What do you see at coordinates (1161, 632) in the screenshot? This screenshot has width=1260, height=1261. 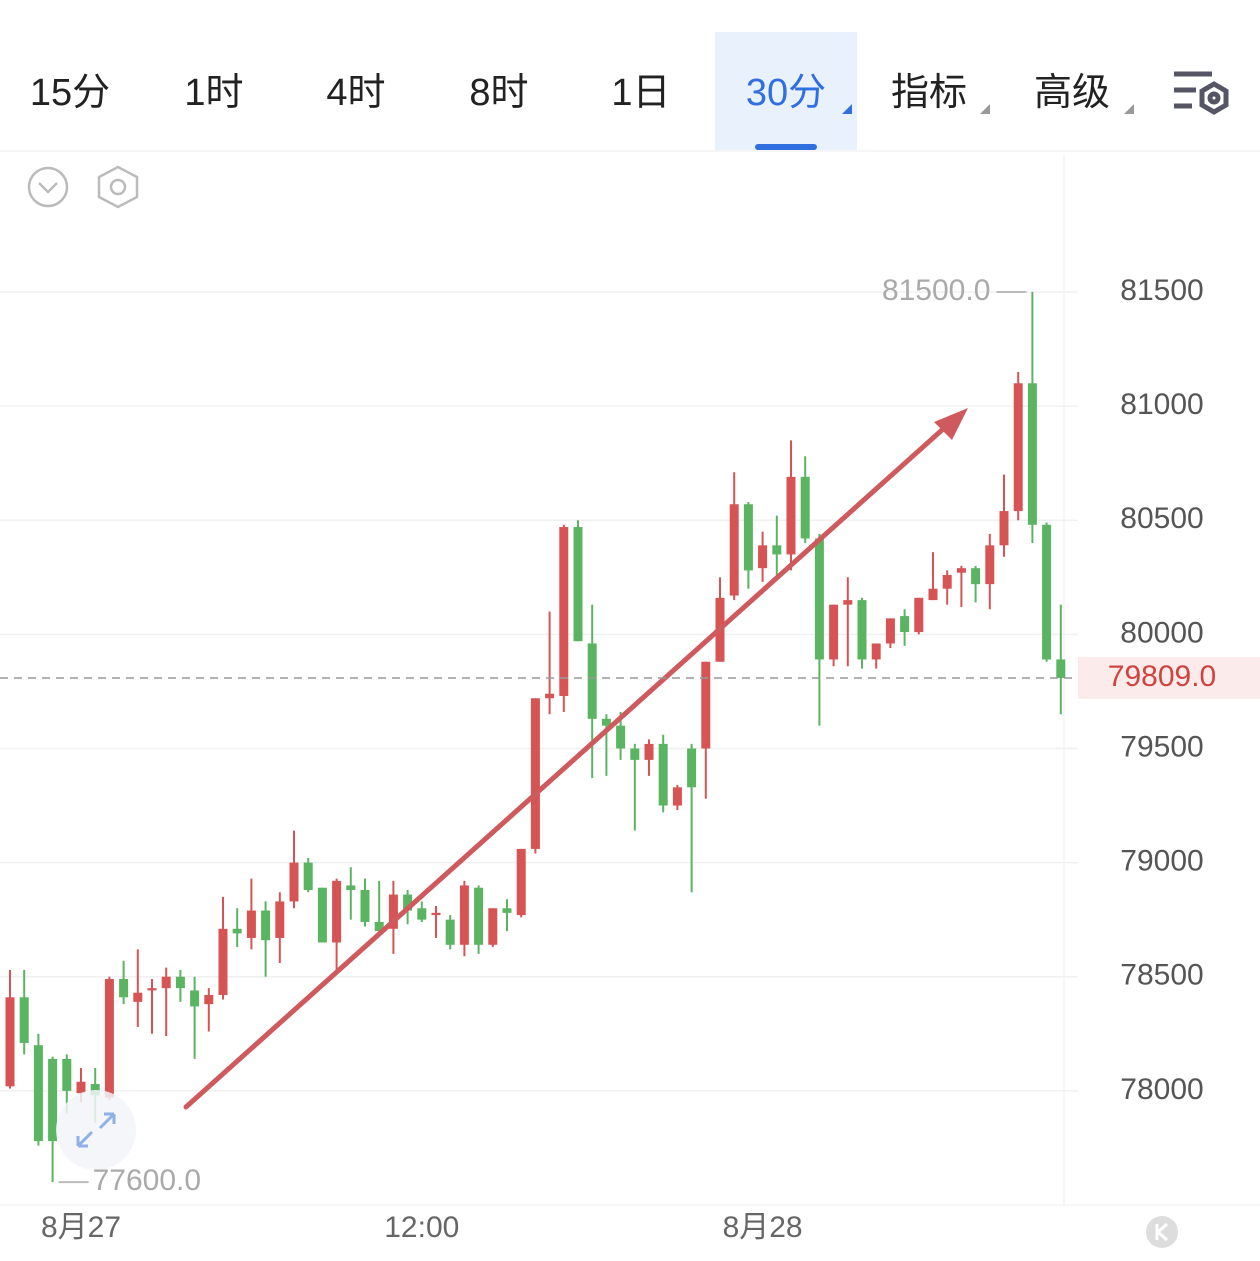 I see `y-tick-label: 80000` at bounding box center [1161, 632].